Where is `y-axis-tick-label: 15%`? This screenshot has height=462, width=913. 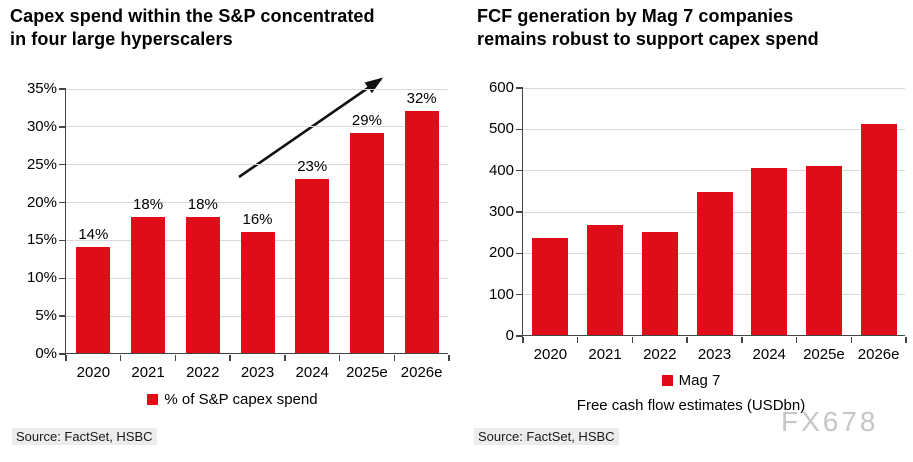 y-axis-tick-label: 15% is located at coordinates (41, 240).